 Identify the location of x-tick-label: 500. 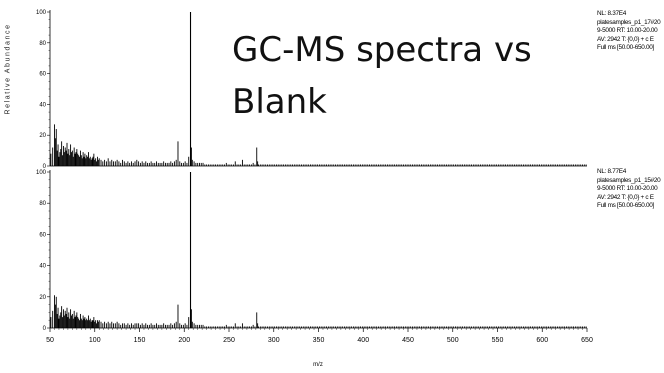
(453, 340).